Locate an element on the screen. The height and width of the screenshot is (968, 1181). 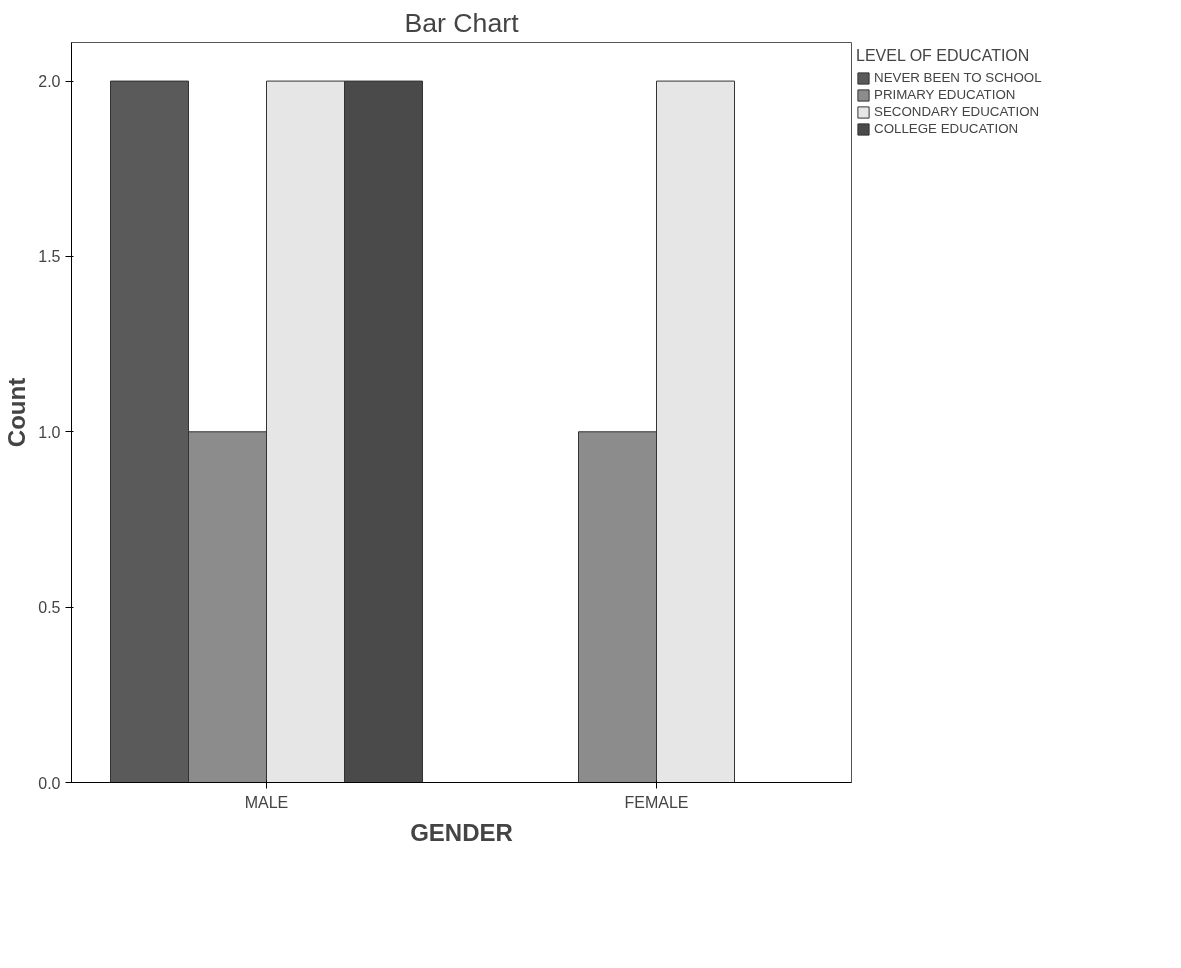
y-tick-label: 0.5 is located at coordinates (49, 608).